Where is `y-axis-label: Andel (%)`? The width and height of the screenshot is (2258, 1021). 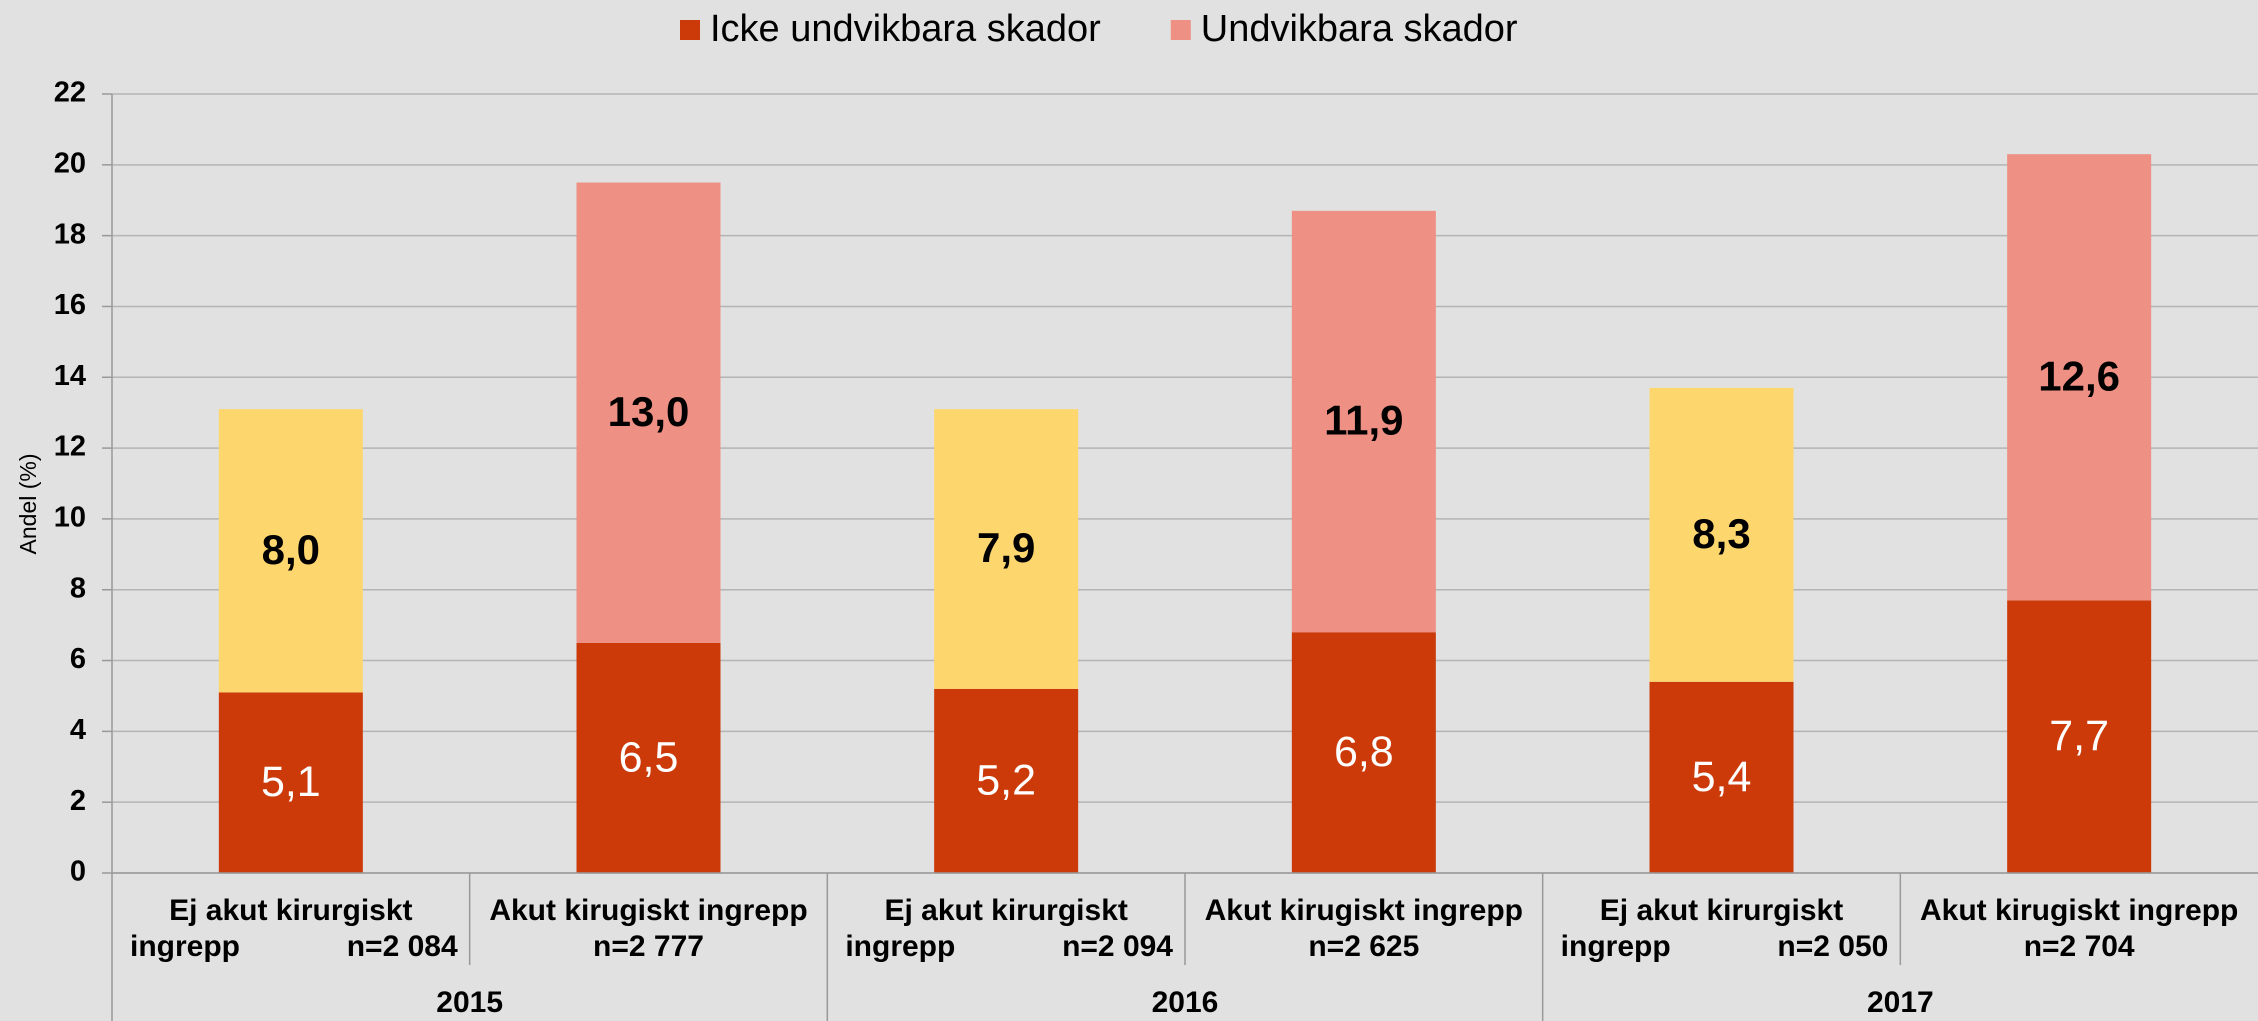
y-axis-label: Andel (%) is located at coordinates (28, 504).